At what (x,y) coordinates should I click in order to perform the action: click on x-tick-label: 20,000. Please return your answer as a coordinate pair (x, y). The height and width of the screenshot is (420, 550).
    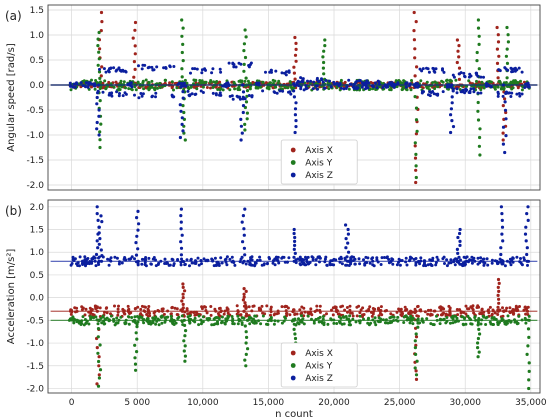
    Looking at the image, I should click on (334, 403).